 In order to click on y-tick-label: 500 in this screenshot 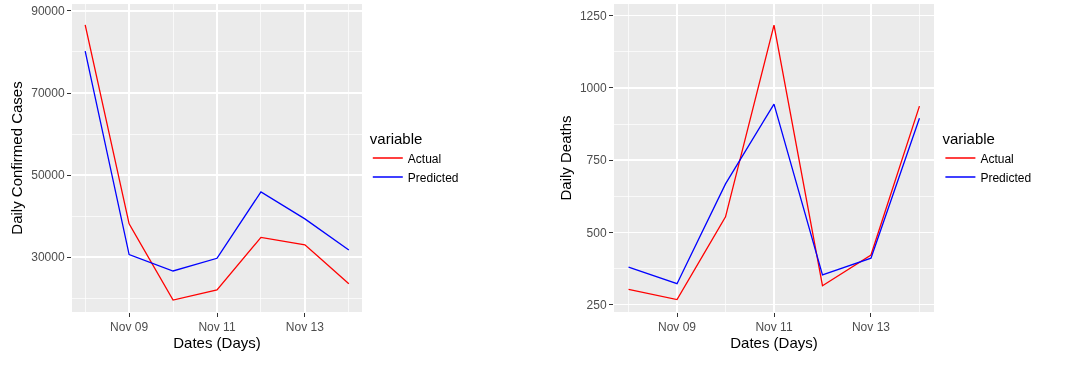, I will do `click(596, 232)`.